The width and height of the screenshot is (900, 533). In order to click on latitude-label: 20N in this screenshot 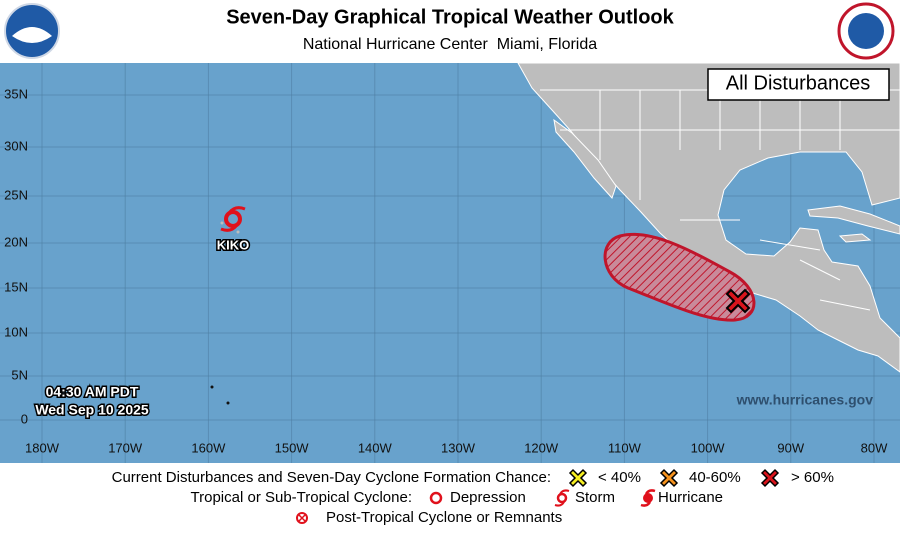, I will do `click(16, 241)`.